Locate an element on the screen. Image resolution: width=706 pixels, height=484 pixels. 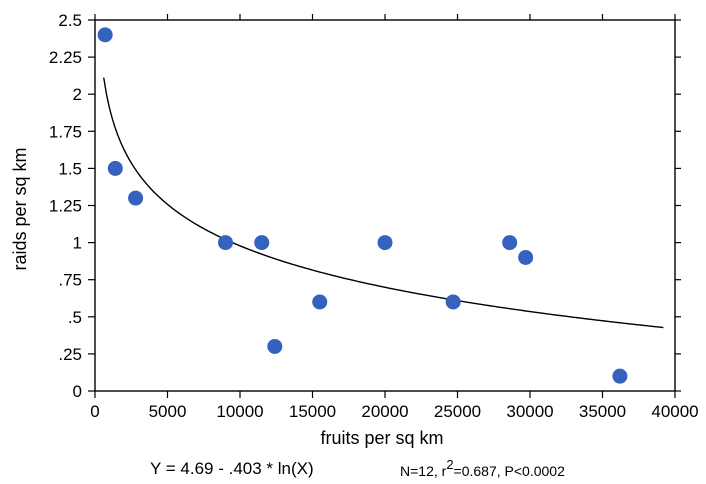
x-axis-title: fruits per sq km is located at coordinates (381, 438).